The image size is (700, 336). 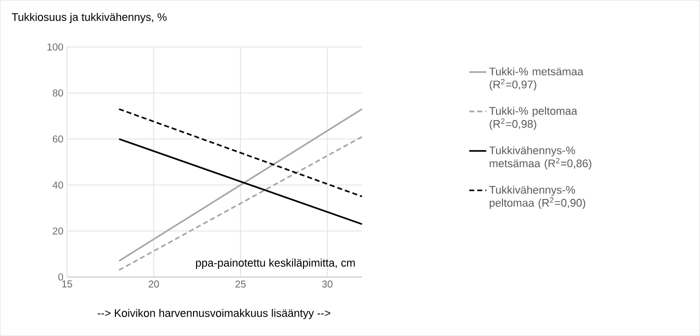 I want to click on y-axis-title: Tukkiosuus ja tukkivähennys, %, so click(x=89, y=18).